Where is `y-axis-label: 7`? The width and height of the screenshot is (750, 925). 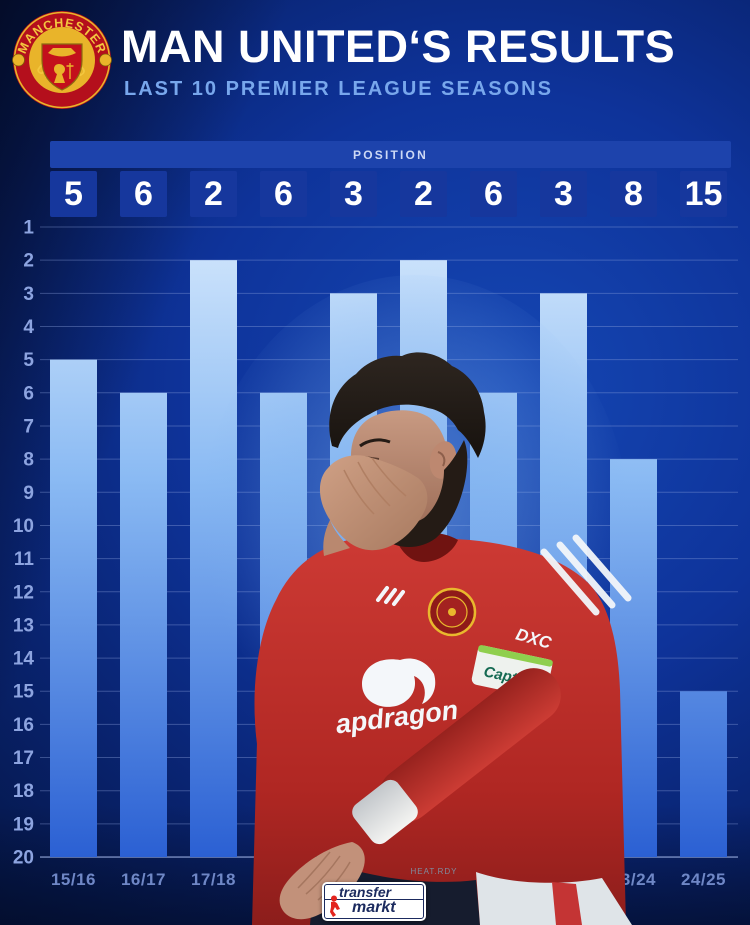 y-axis-label: 7 is located at coordinates (28, 426).